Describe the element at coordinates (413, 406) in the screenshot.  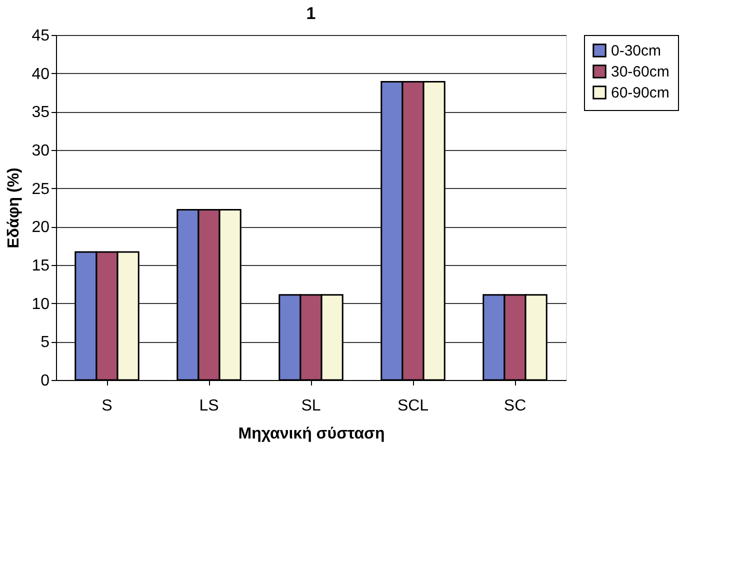
I see `x-tick-label: SCL` at that location.